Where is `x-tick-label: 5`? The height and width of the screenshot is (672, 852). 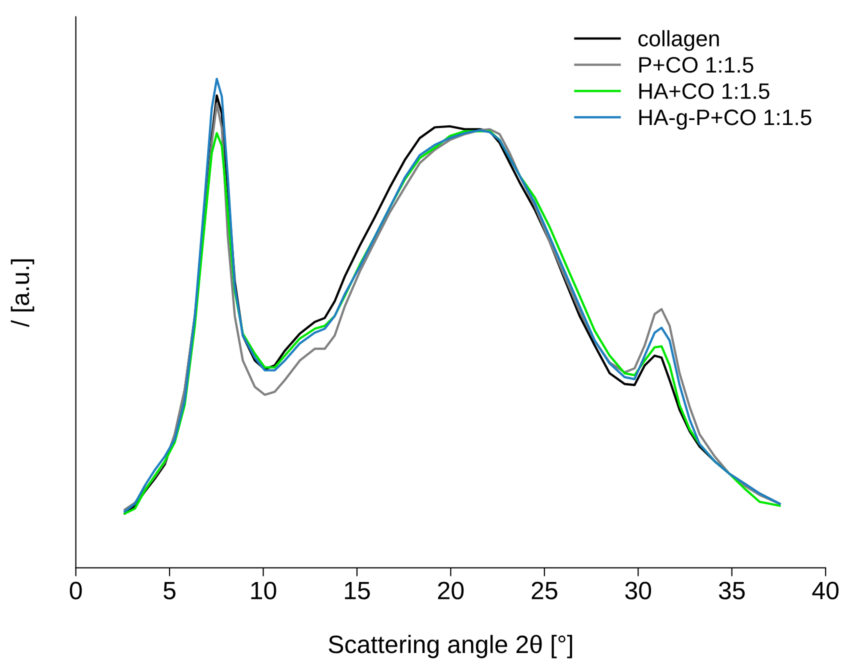 x-tick-label: 5 is located at coordinates (170, 591).